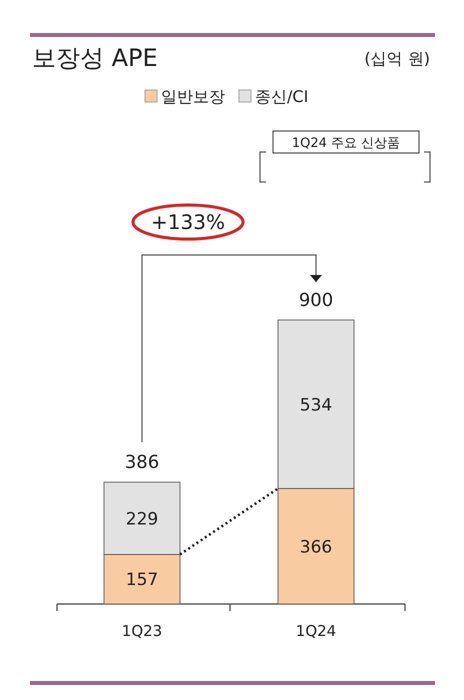 The width and height of the screenshot is (464, 700). What do you see at coordinates (316, 547) in the screenshot?
I see `data-label: 366` at bounding box center [316, 547].